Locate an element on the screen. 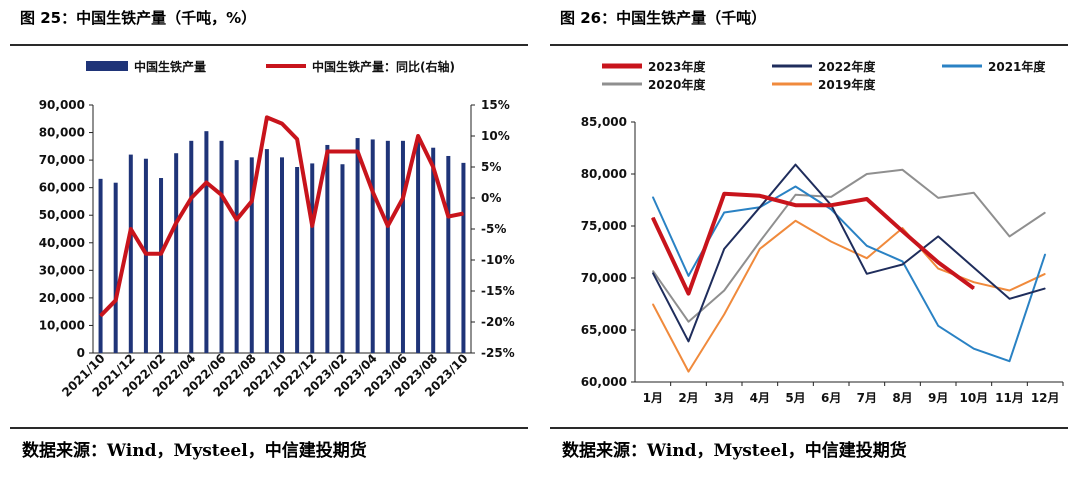  y-tick-label: 60,000 is located at coordinates (62, 188).